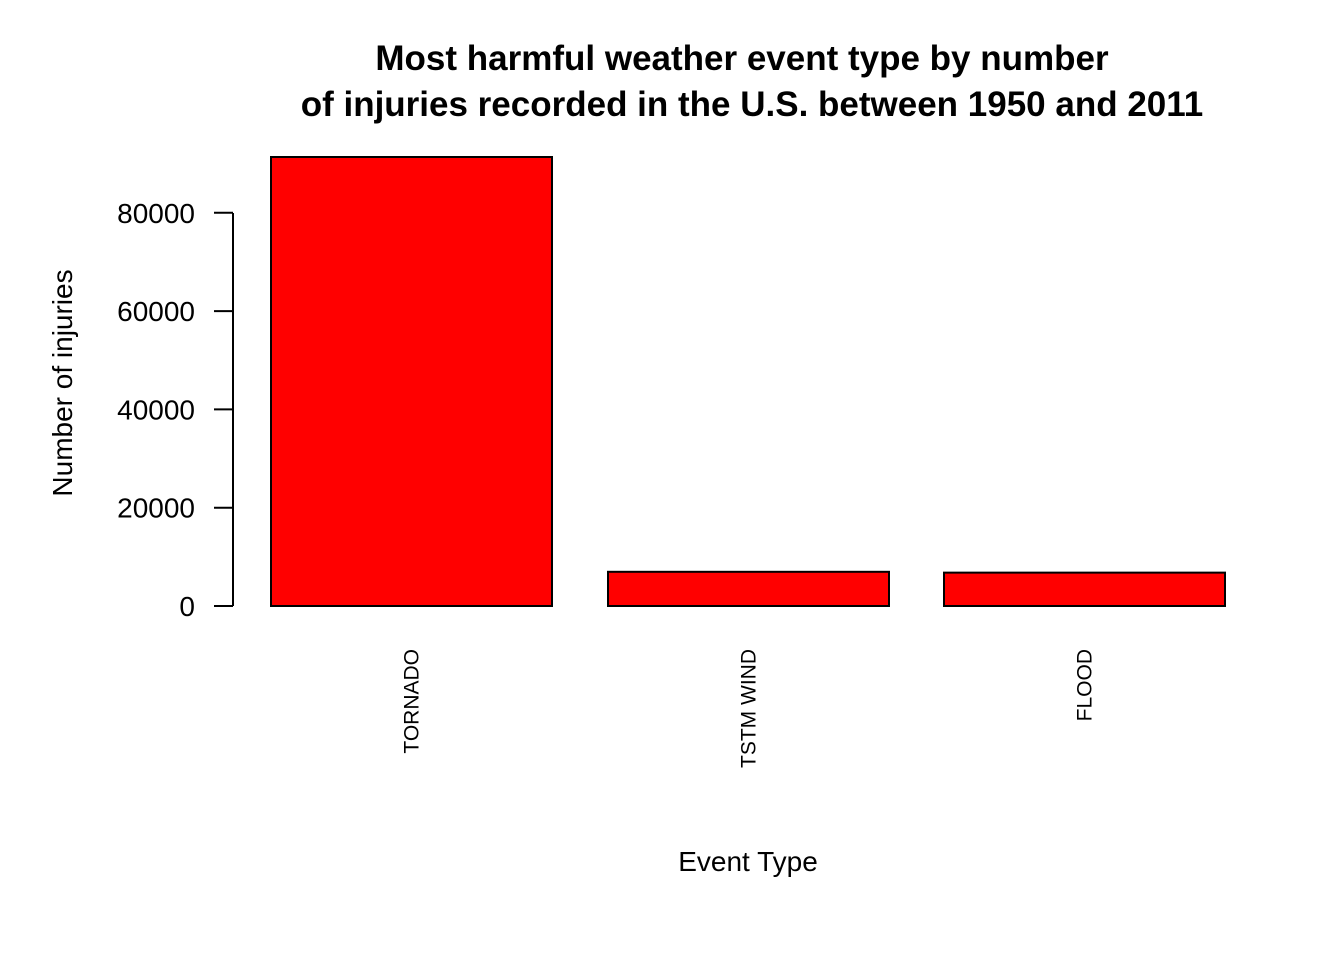 The image size is (1344, 960). I want to click on y-axis-label: Number of injuries, so click(62, 382).